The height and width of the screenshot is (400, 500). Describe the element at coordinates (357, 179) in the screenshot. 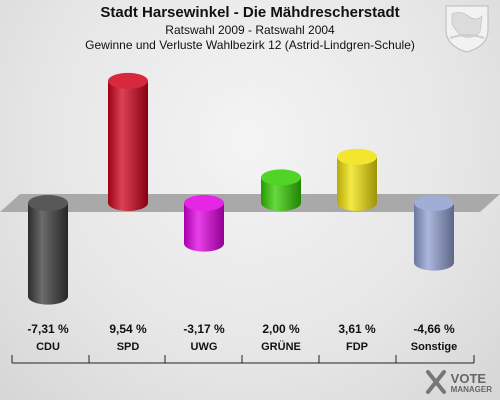

I see `bar-fdp` at that location.